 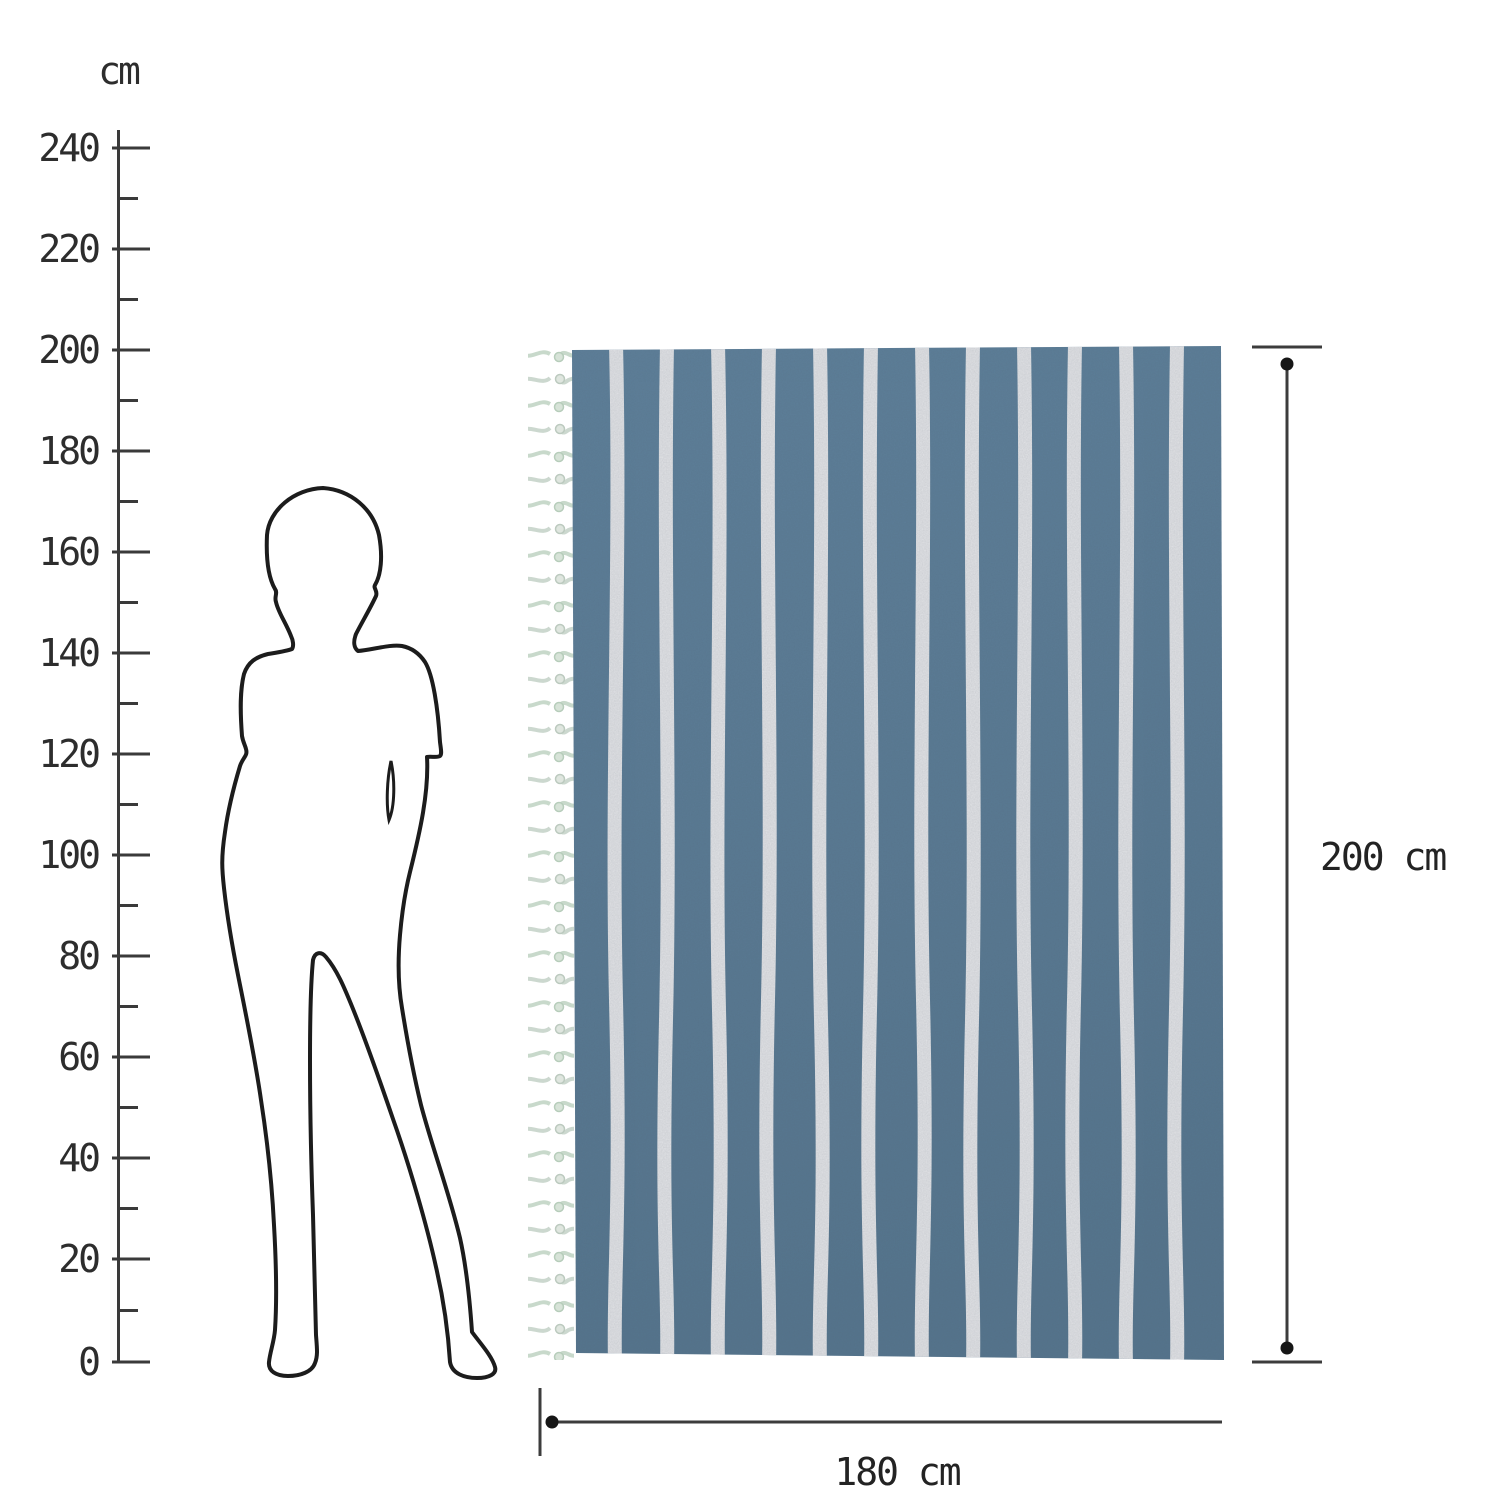 What do you see at coordinates (551, 852) in the screenshot?
I see `towel-fringe` at bounding box center [551, 852].